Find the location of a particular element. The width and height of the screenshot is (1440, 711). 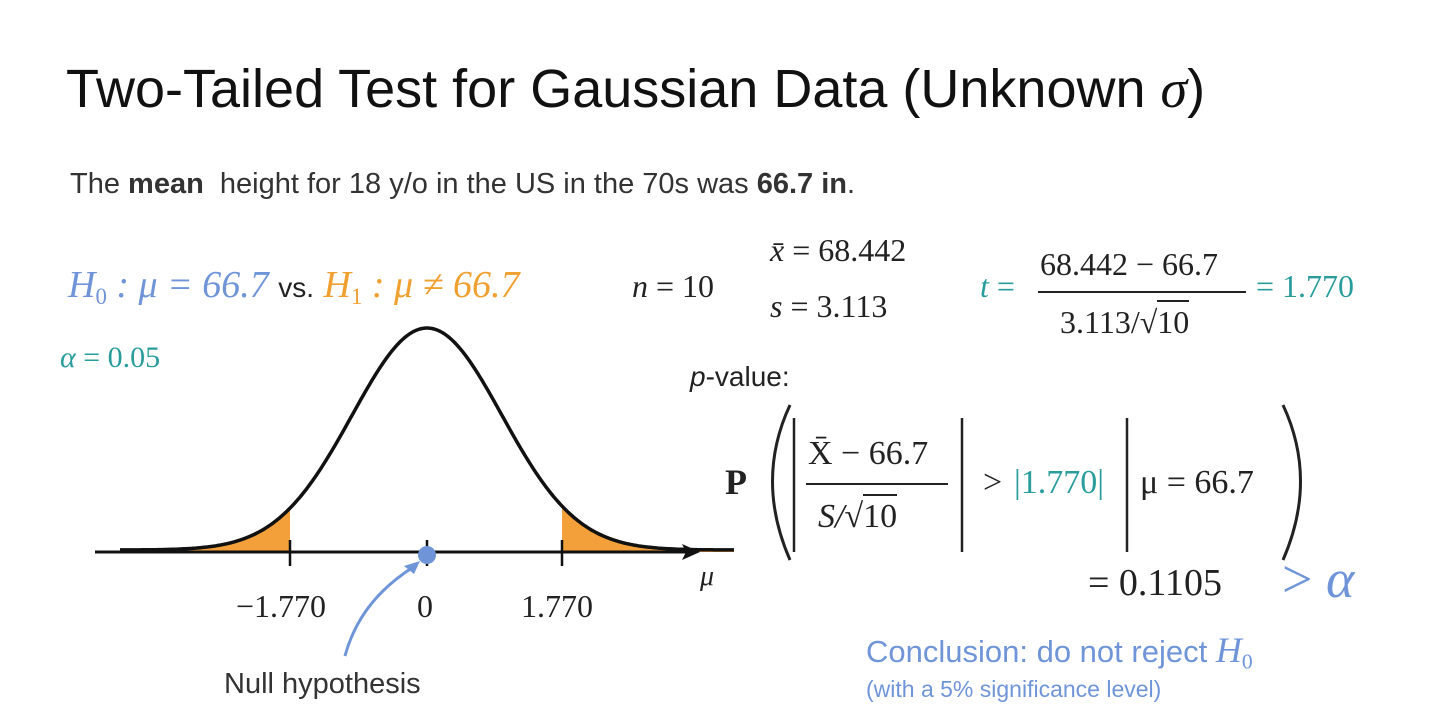

hypotheses: H0 : μ = 66.7 vs. H1 : μ ≠ 66.7 is located at coordinates (293, 287).